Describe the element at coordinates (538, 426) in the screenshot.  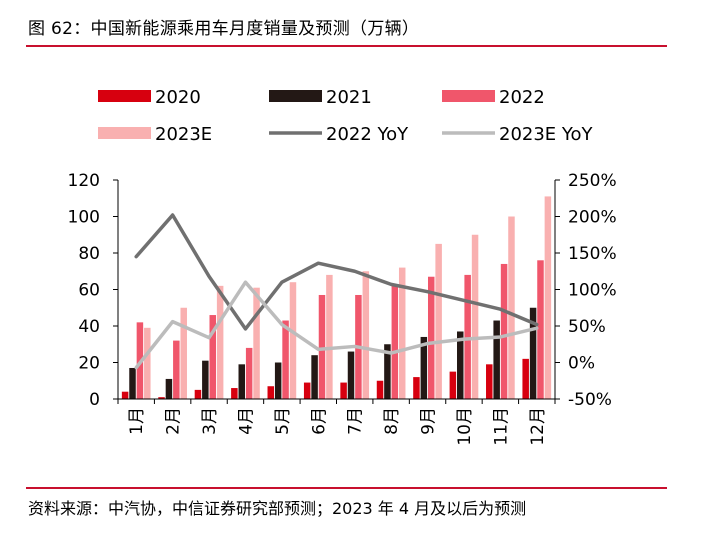
I see `x-tick-label: 12月` at that location.